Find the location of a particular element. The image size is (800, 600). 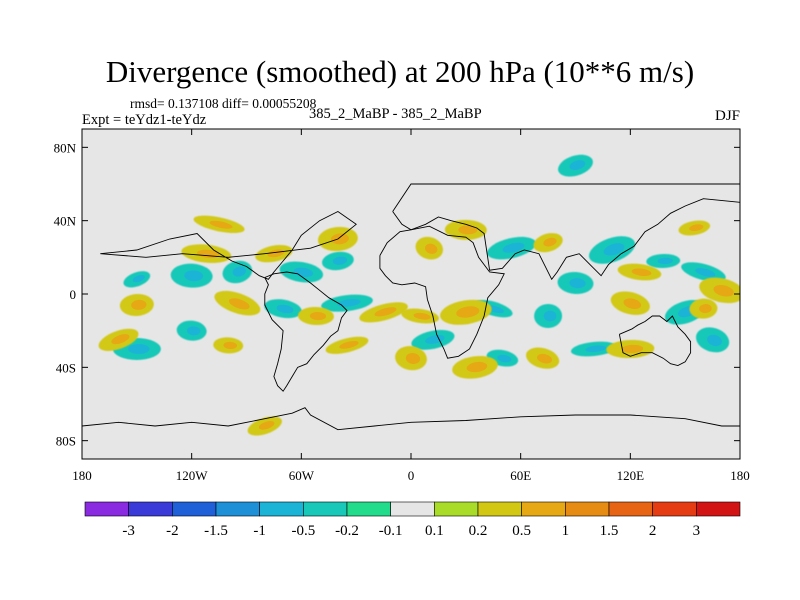

y-tick-label: 80N is located at coordinates (65, 147).